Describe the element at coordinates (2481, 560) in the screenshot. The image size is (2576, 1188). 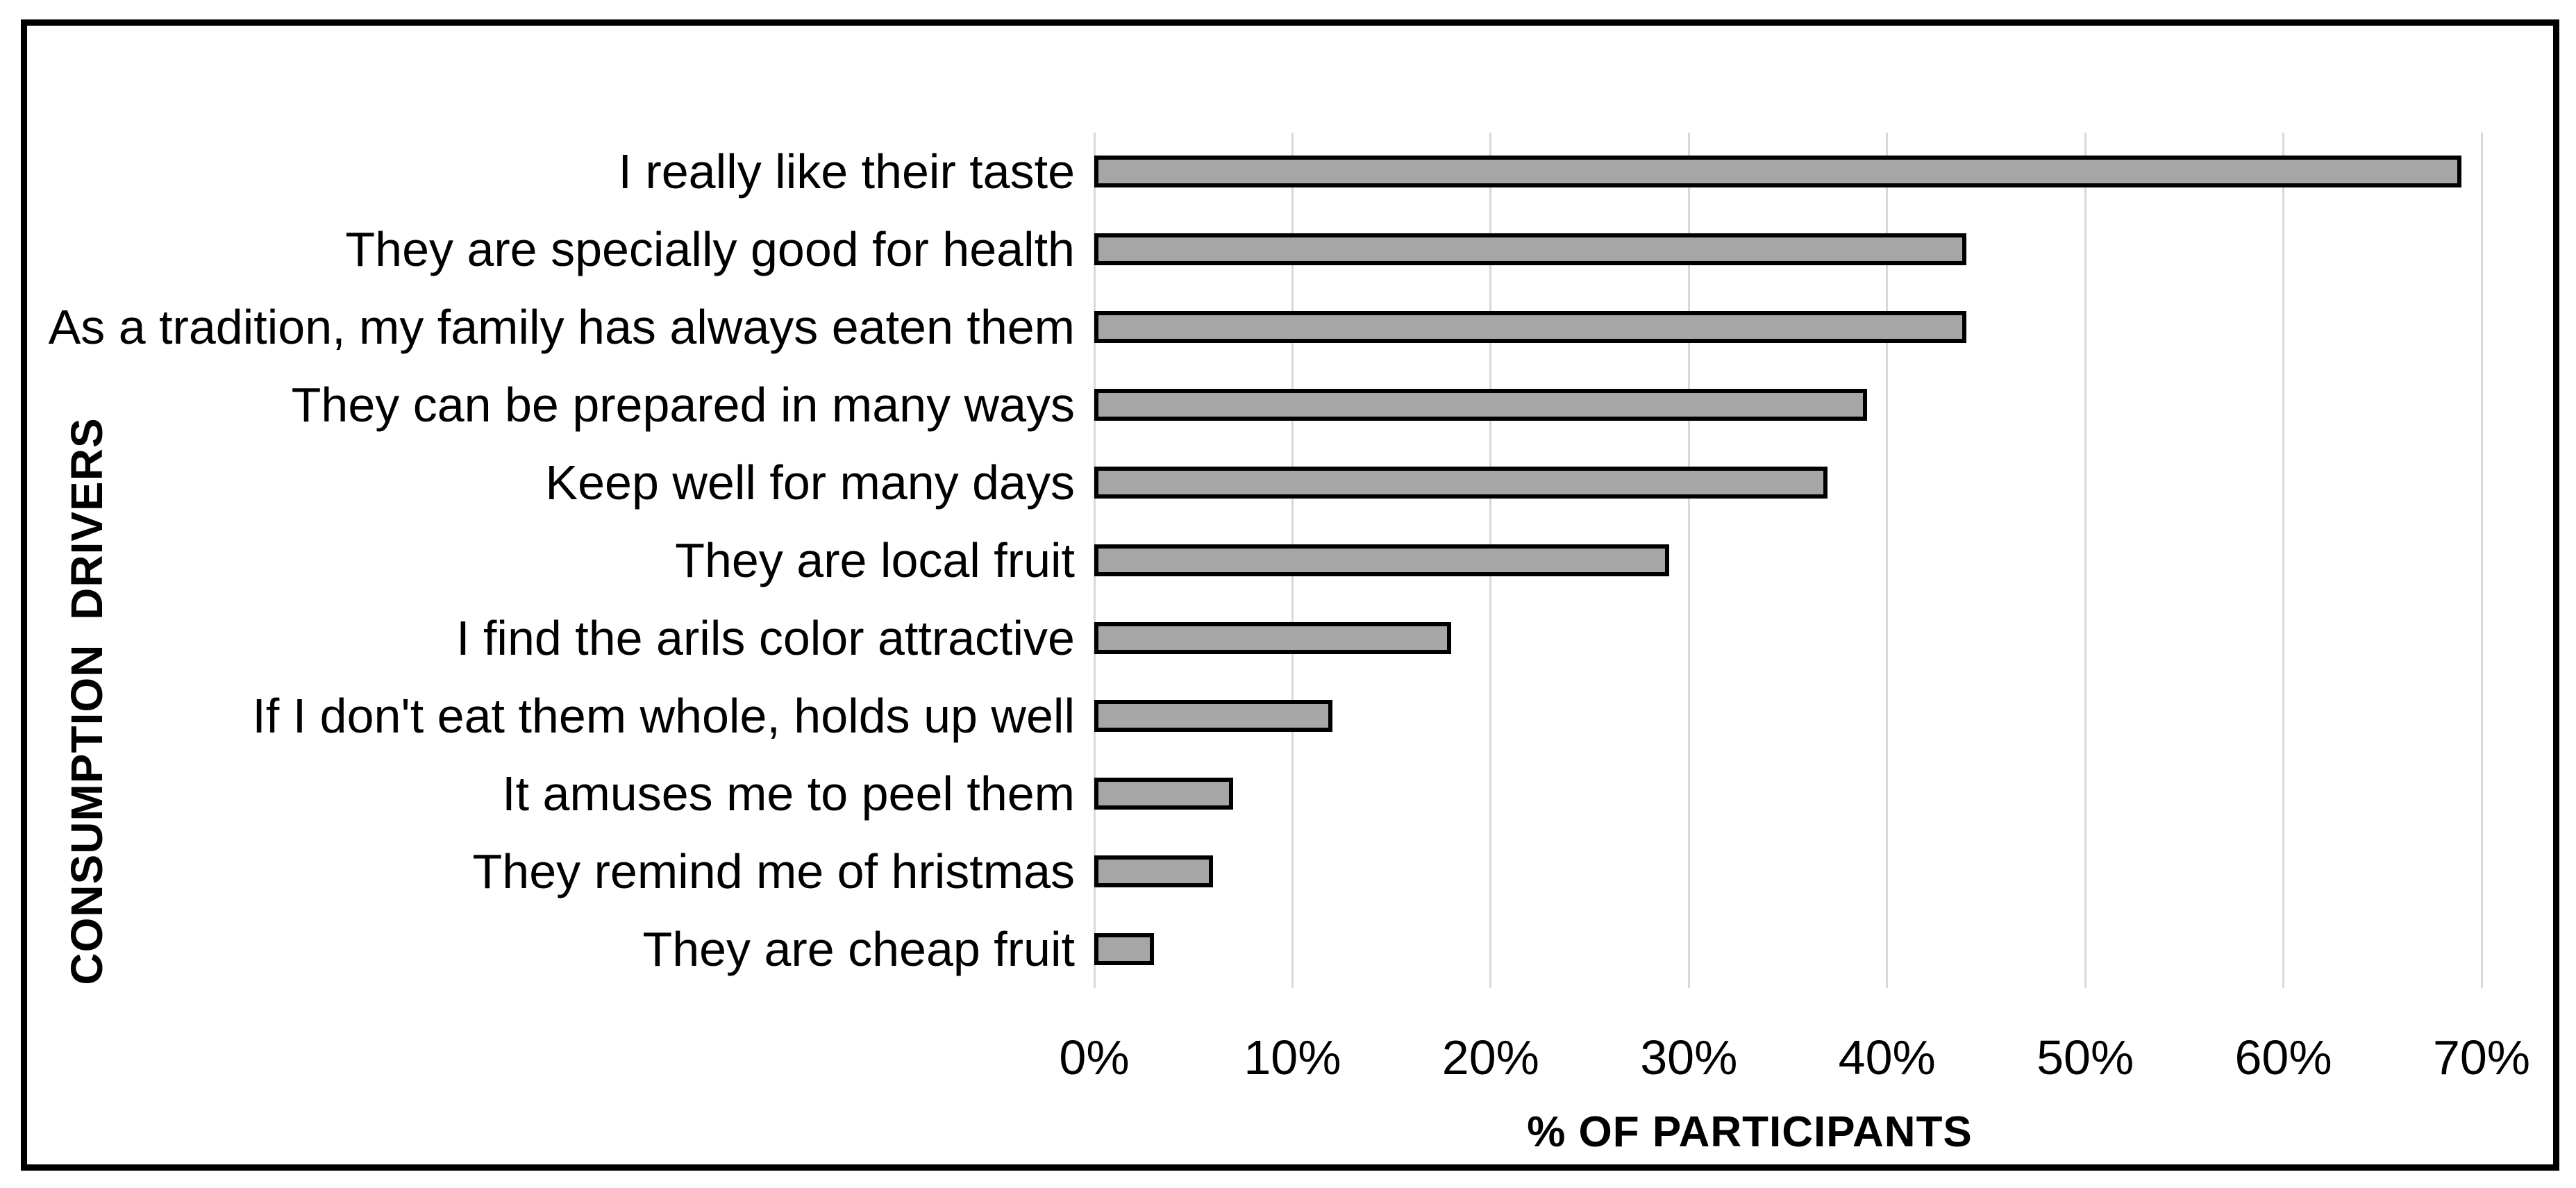
I see `gridline-70%` at that location.